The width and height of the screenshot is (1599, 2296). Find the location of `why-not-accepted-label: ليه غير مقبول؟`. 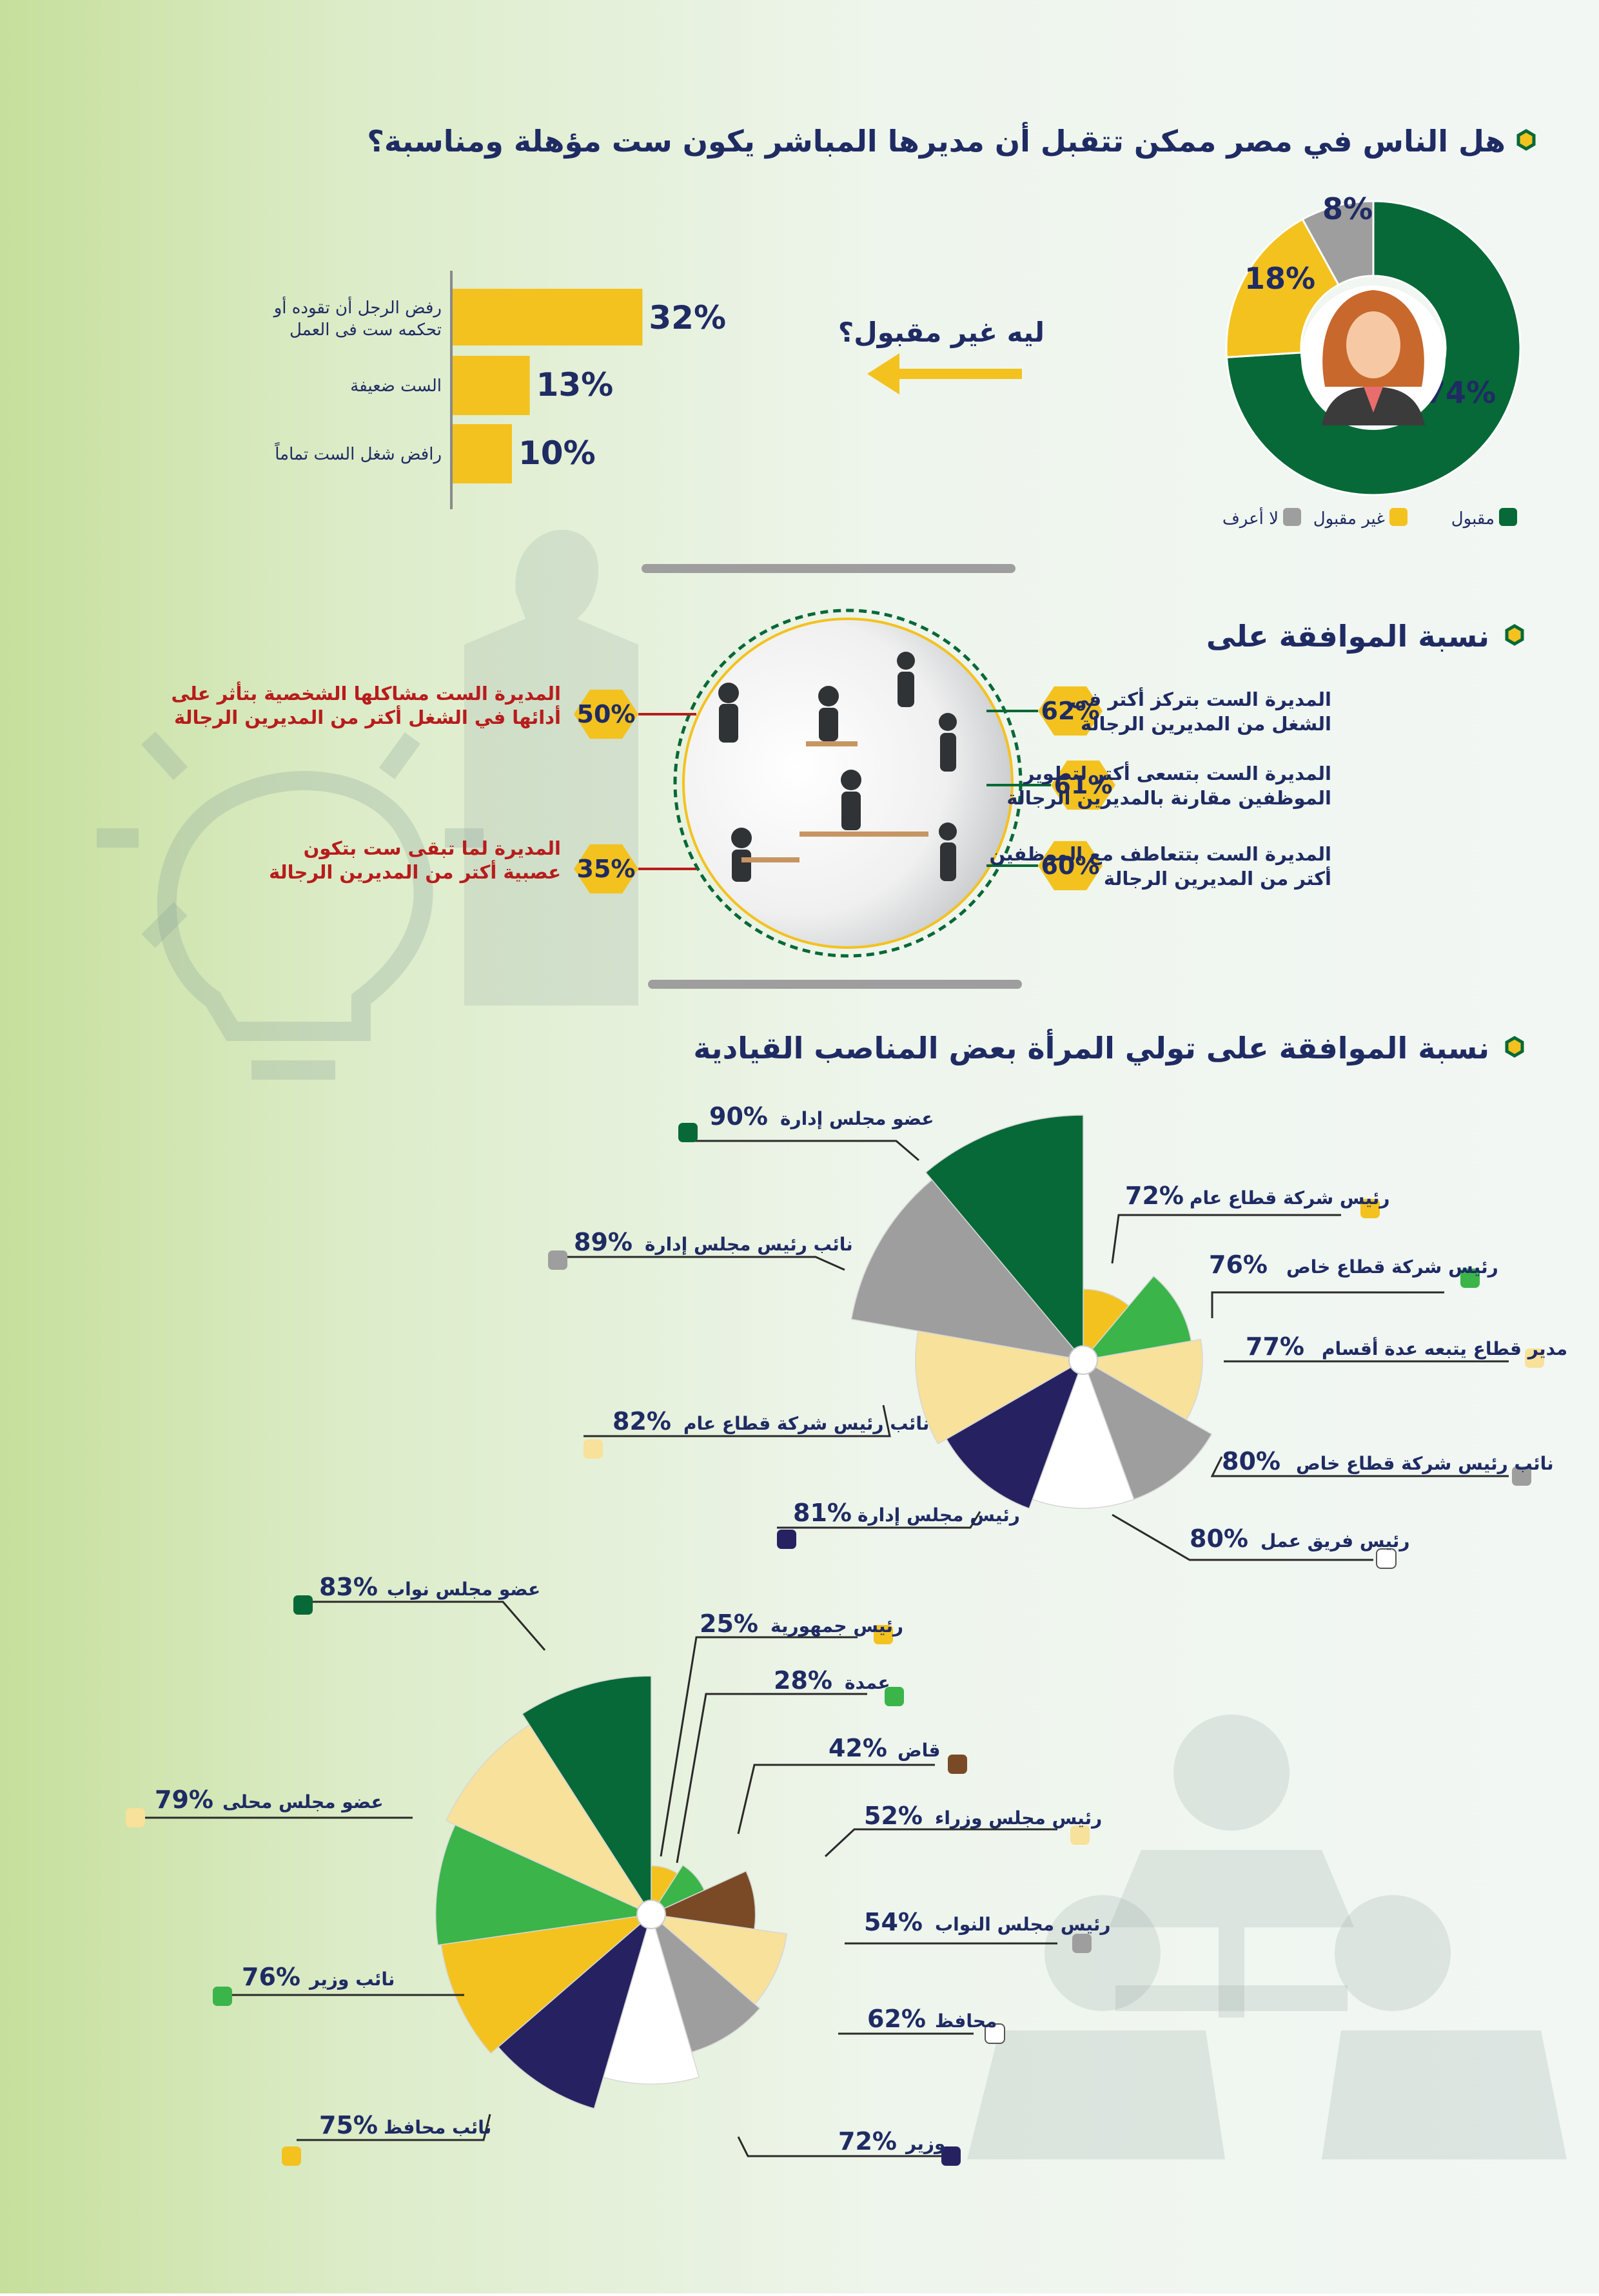

why-not-accepted-label: ليه غير مقبول؟ is located at coordinates (942, 332).